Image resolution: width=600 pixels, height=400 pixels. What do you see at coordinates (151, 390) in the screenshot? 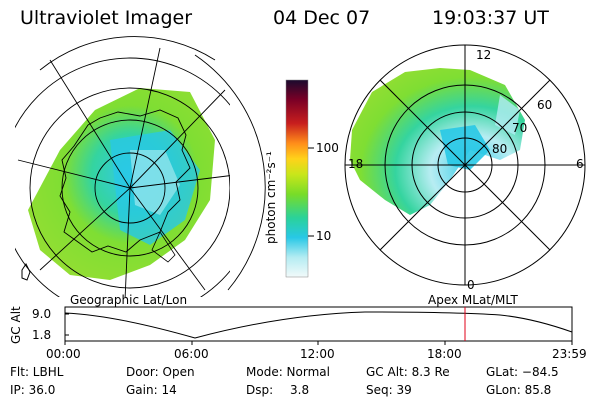
I see `status-gain: Gain: 14` at bounding box center [151, 390].